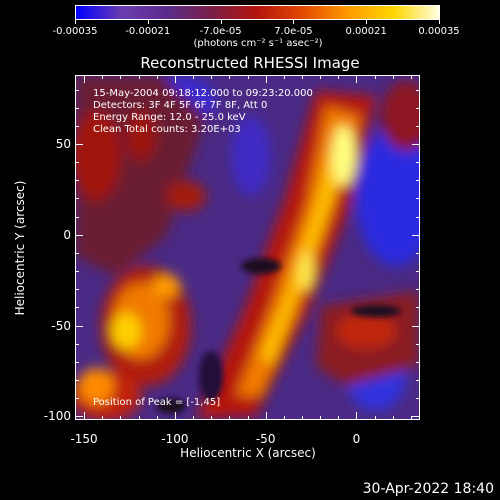  I want to click on info-line-detectors: Detectors: 3F 4F 5F 6F 7F 8F, Att 0, so click(180, 105).